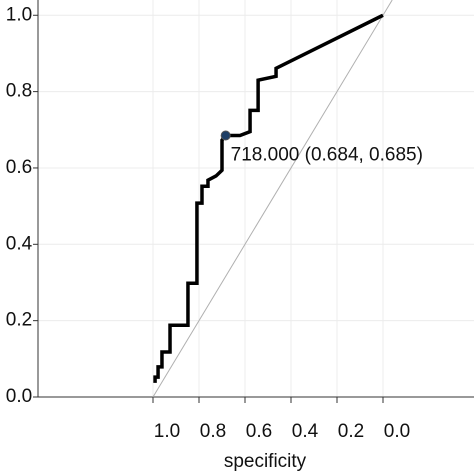 The image size is (474, 474). I want to click on x-axis-label: specificity, so click(265, 461).